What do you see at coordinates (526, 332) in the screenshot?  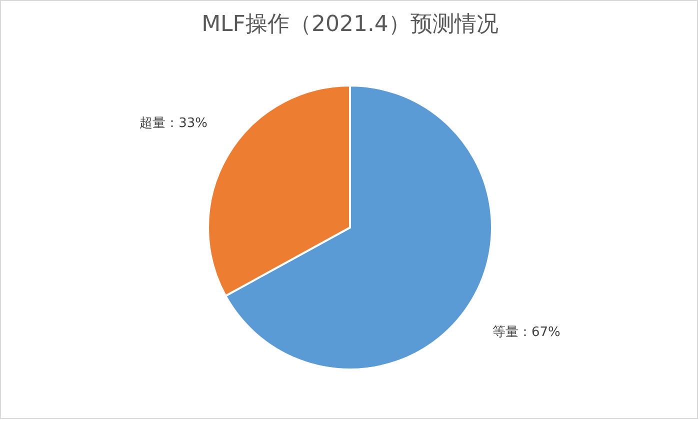 I see `slice-label: 等量：67%` at bounding box center [526, 332].